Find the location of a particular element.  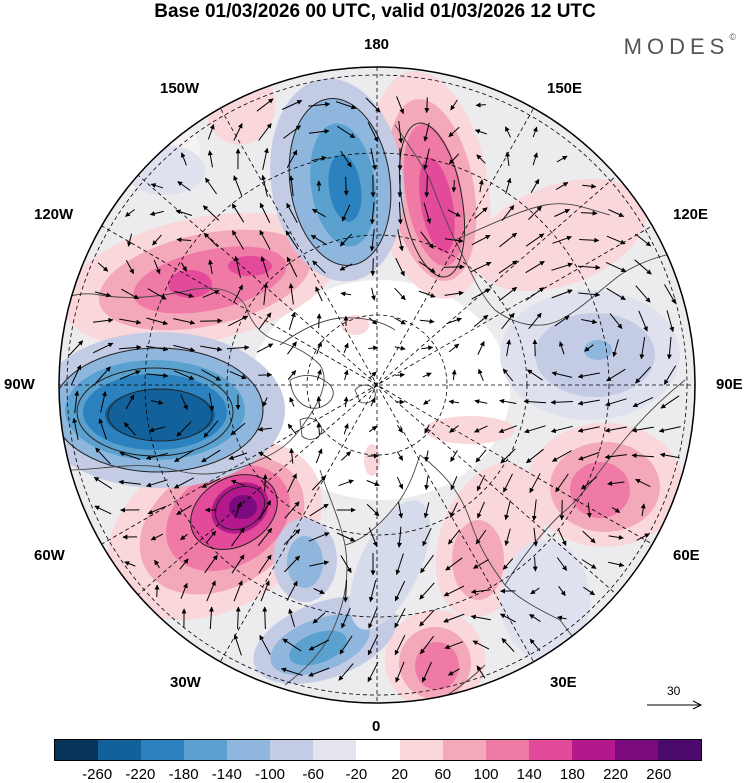

brand-name: MODES is located at coordinates (676, 46).